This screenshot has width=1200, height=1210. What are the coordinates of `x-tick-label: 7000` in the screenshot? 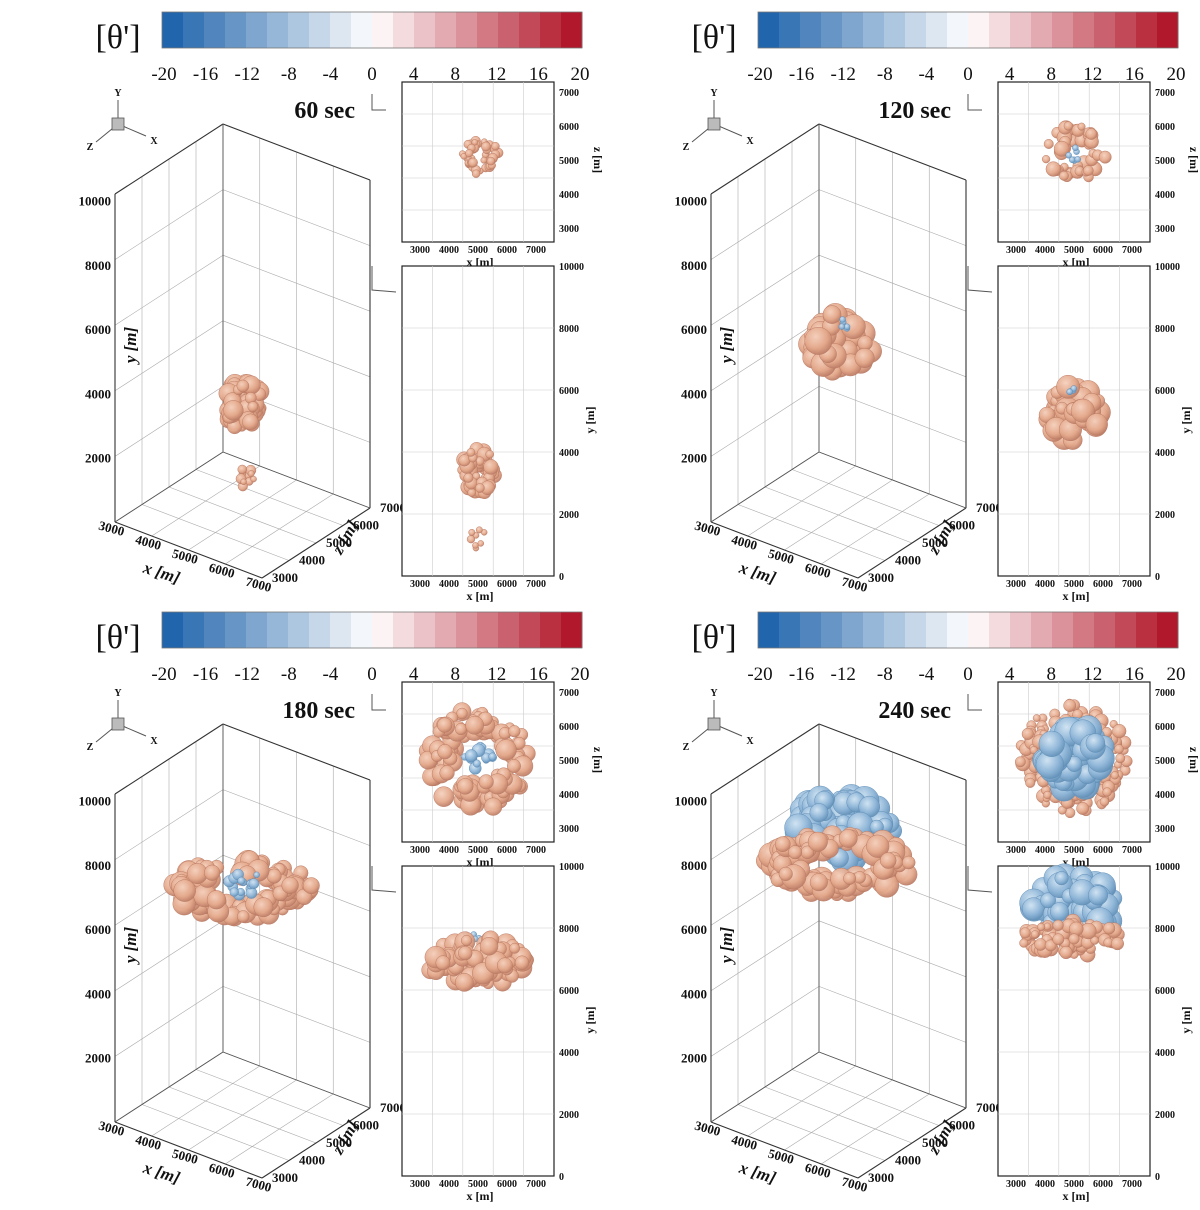 It's located at (854, 584).